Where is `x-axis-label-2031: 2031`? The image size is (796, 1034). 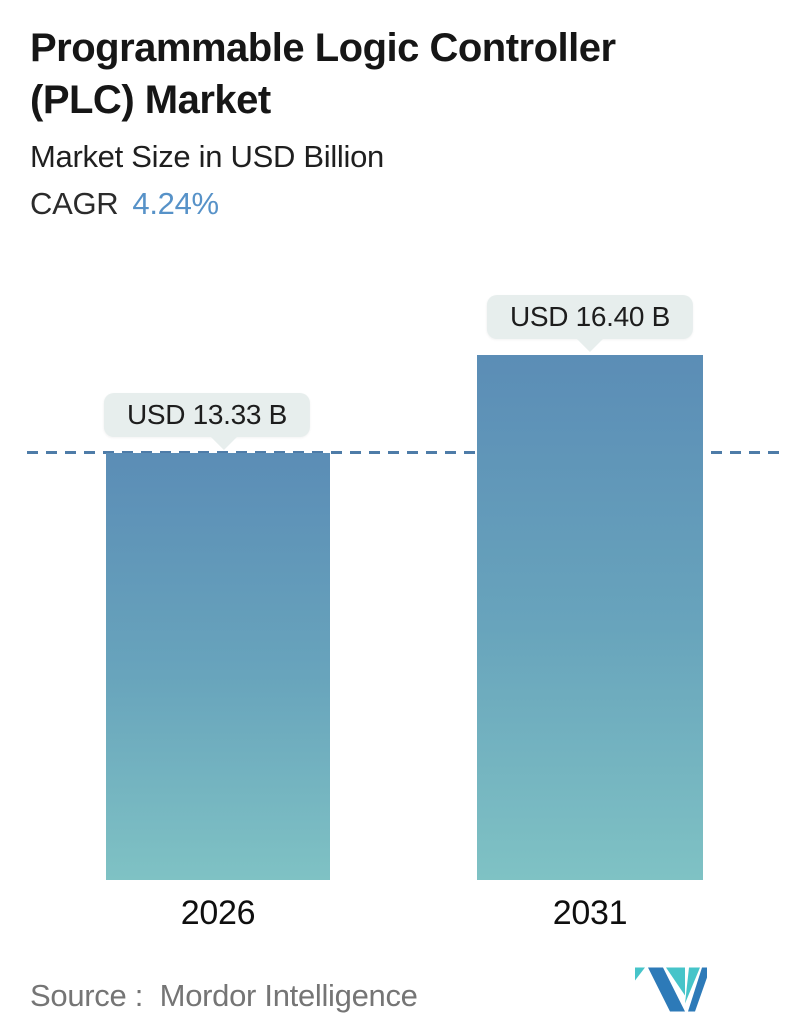 x-axis-label-2031: 2031 is located at coordinates (590, 913).